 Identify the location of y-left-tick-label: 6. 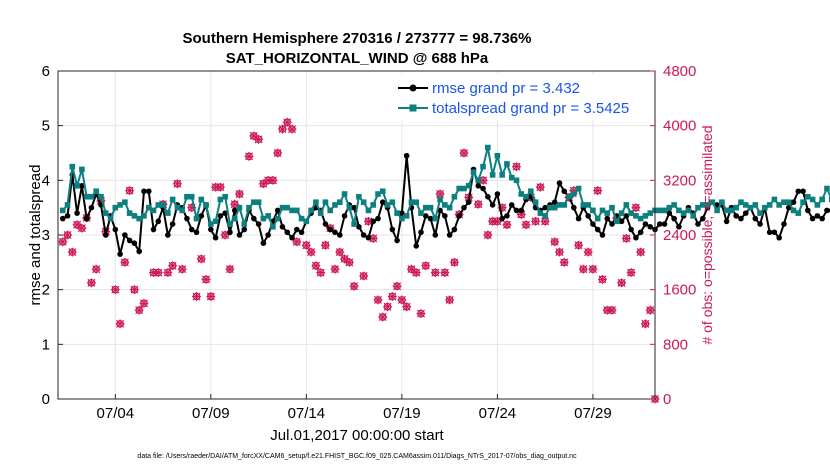
(46, 71).